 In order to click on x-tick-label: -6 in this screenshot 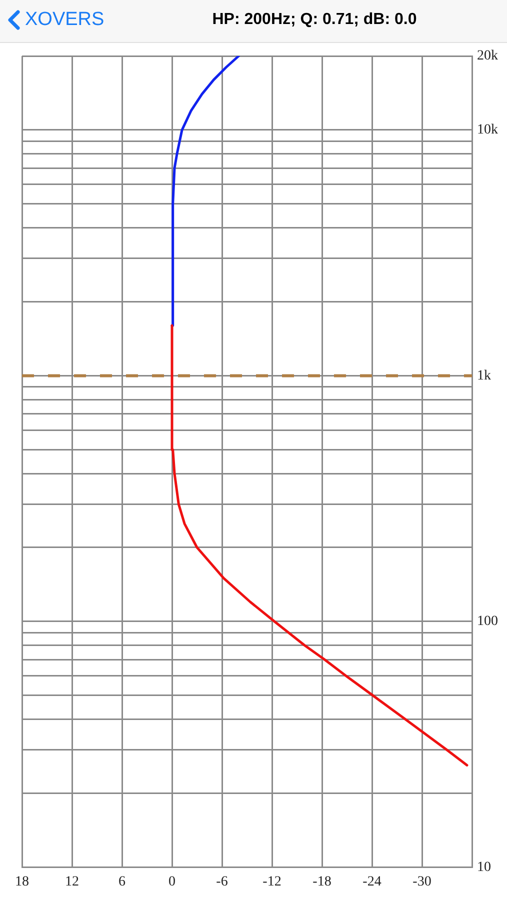, I will do `click(222, 882)`.